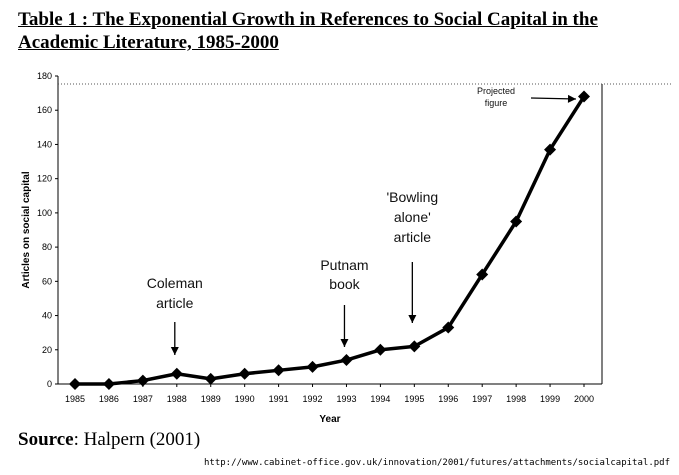 The height and width of the screenshot is (475, 679). Describe the element at coordinates (344, 265) in the screenshot. I see `annotation-putnam-text: Putnam` at that location.